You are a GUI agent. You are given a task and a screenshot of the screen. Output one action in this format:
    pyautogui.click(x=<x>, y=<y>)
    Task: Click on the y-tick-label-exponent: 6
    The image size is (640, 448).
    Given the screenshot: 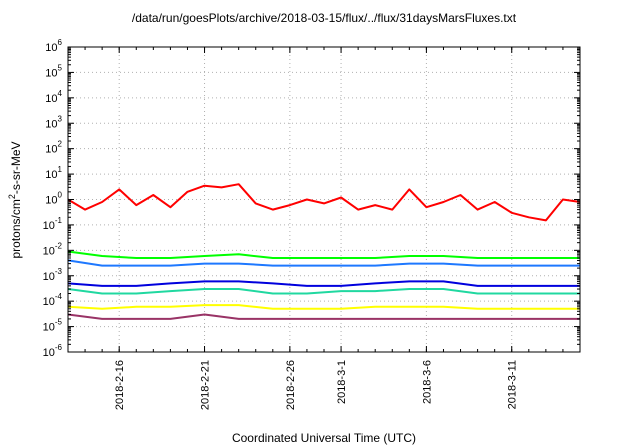 What is the action you would take?
    pyautogui.click(x=60, y=42)
    